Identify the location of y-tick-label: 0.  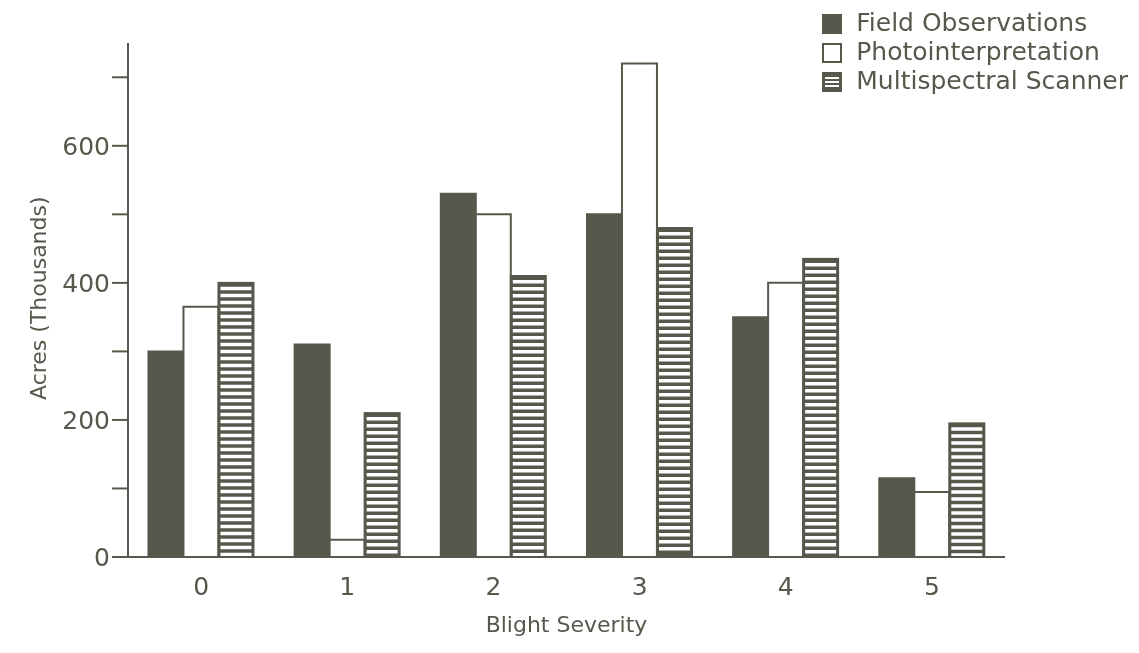
(102, 557).